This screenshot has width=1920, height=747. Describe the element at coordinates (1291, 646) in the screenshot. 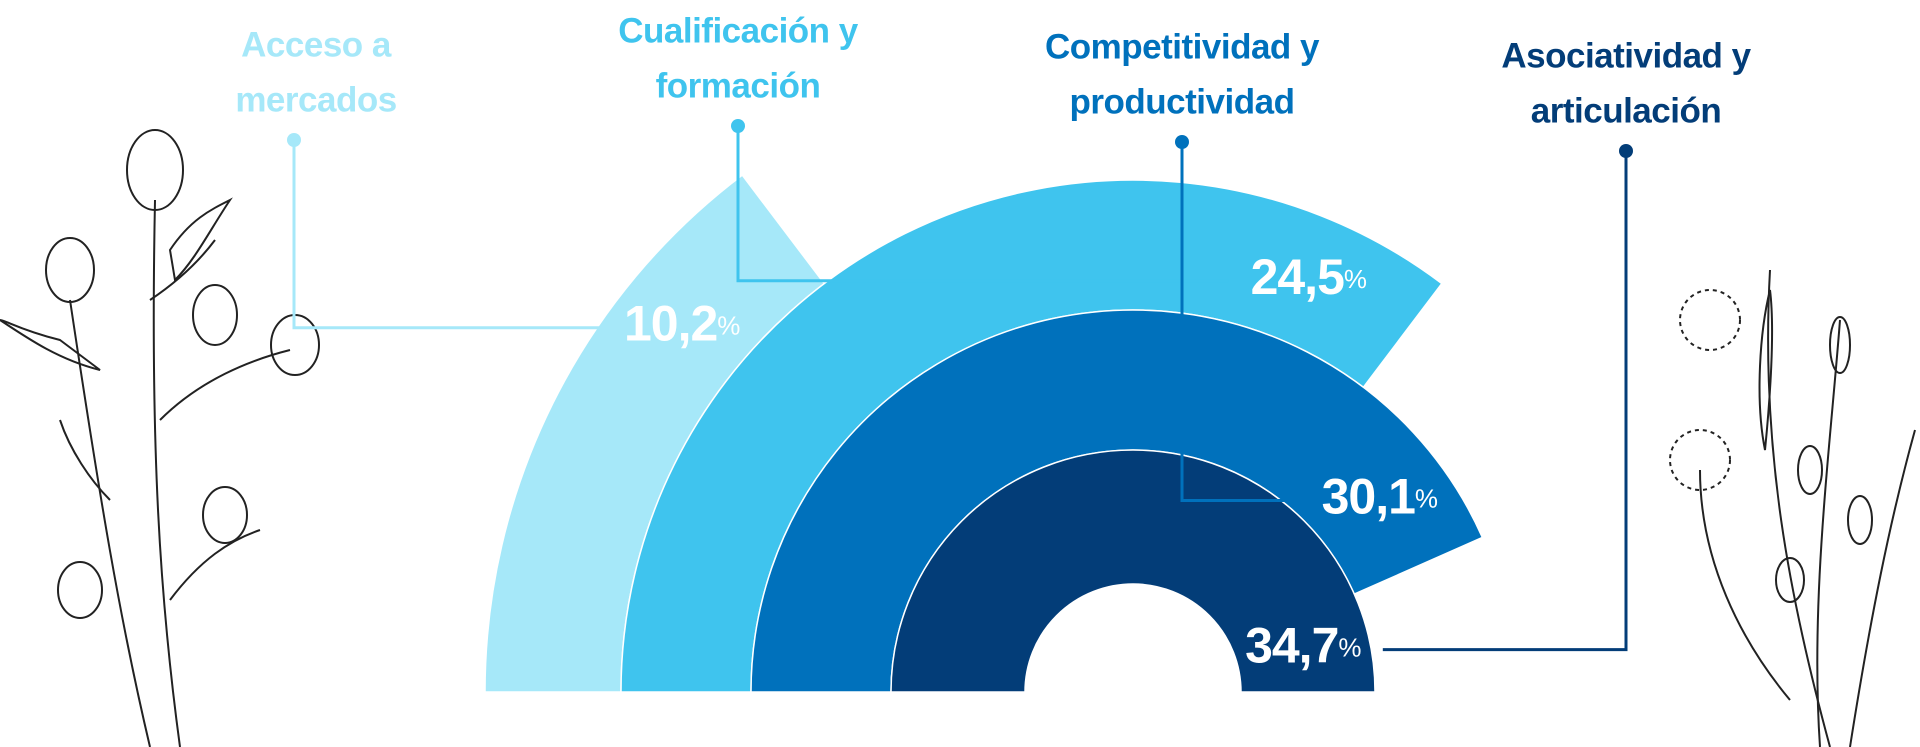

I see `value-number: 34,7` at that location.